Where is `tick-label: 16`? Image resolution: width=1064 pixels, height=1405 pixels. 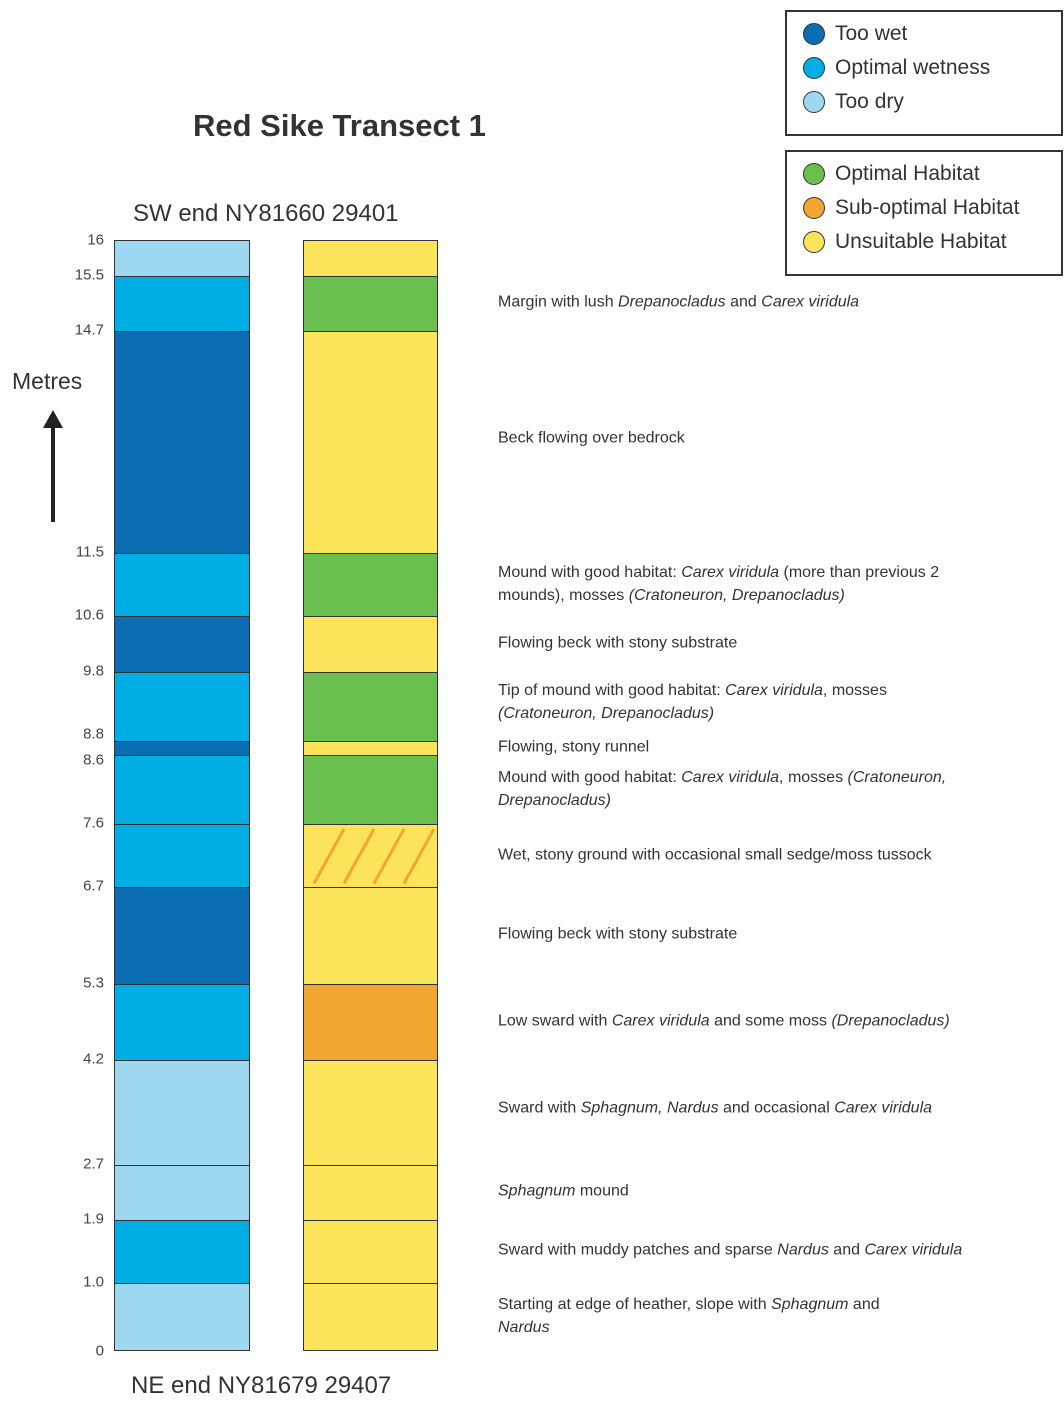
tick-label: 16 is located at coordinates (95, 240).